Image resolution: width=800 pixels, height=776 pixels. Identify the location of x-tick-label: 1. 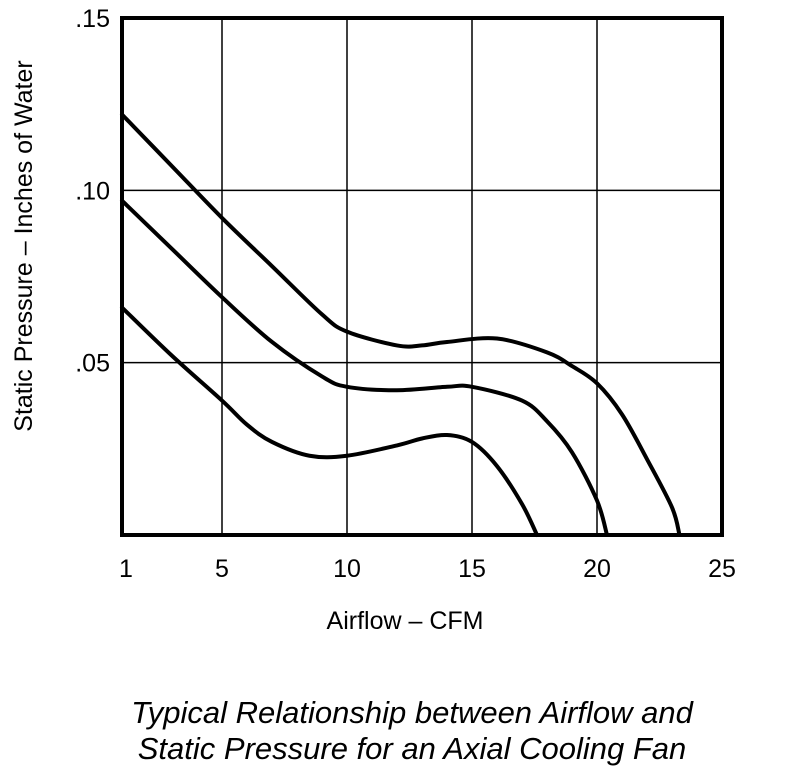
(126, 569).